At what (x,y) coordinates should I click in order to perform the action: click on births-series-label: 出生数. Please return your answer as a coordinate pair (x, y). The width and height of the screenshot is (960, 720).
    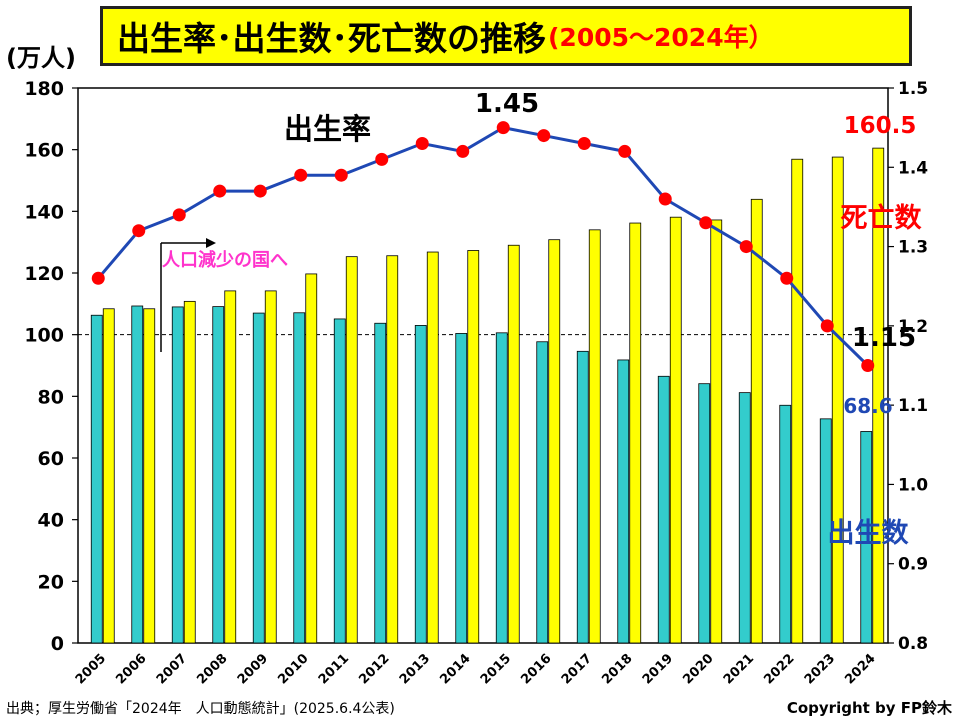
    Looking at the image, I should click on (869, 533).